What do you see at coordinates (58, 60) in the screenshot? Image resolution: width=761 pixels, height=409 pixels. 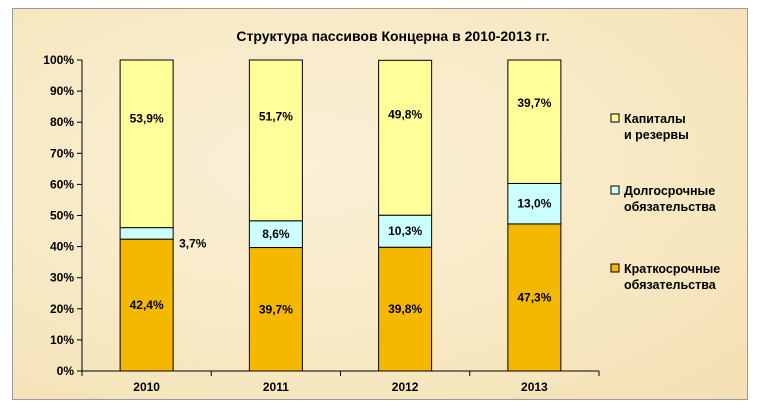 I see `y-tick-label: 100%` at bounding box center [58, 60].